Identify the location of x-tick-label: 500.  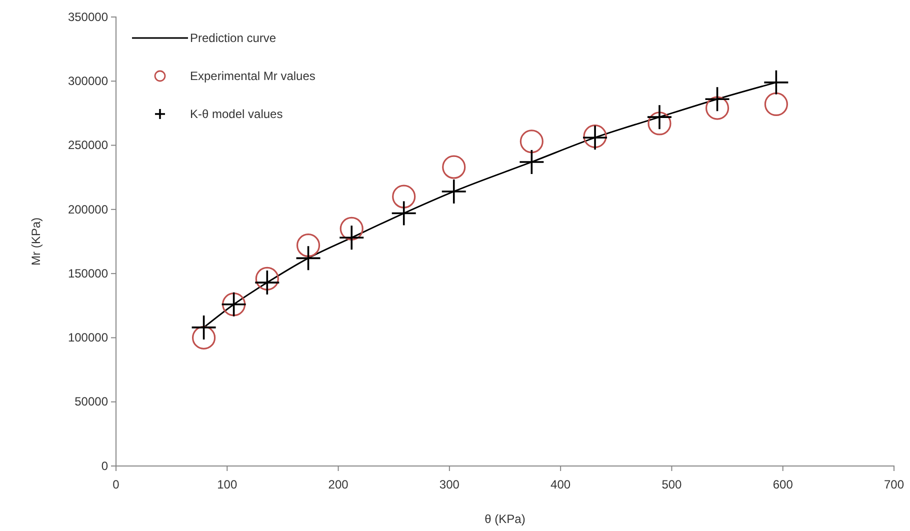
(672, 484).